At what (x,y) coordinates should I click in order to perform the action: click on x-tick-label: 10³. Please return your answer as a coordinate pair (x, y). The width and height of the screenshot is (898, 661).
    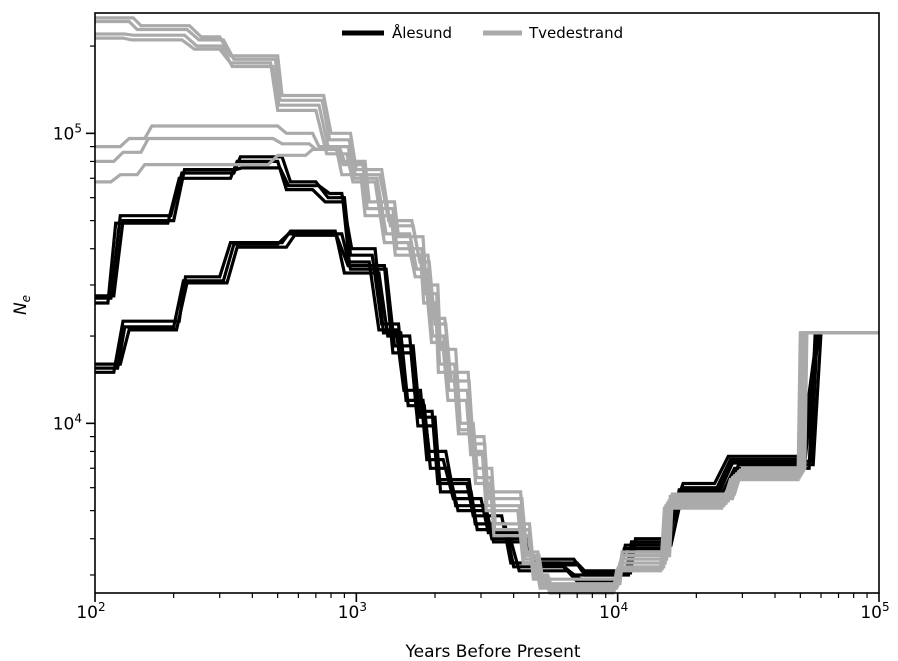
    Looking at the image, I should click on (352, 611).